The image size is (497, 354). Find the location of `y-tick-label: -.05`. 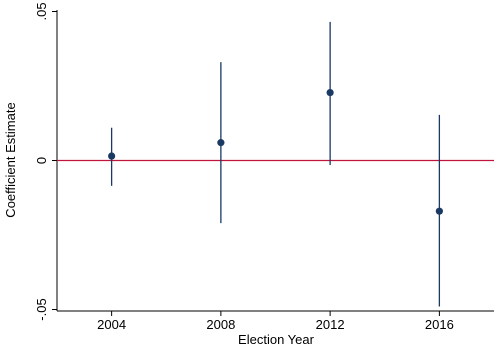

y-tick-label: -.05 is located at coordinates (41, 309).